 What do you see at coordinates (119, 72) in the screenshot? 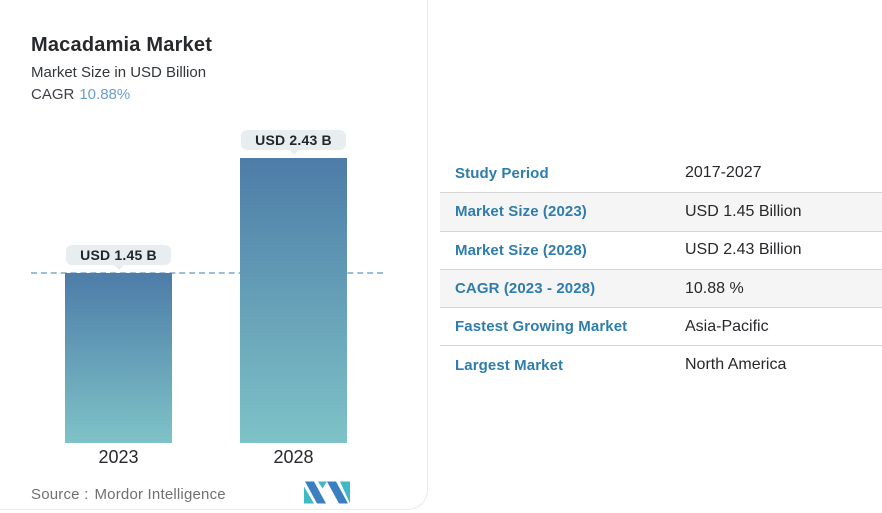
I see `chart-subtitle: Market Size in USD Billion` at bounding box center [119, 72].